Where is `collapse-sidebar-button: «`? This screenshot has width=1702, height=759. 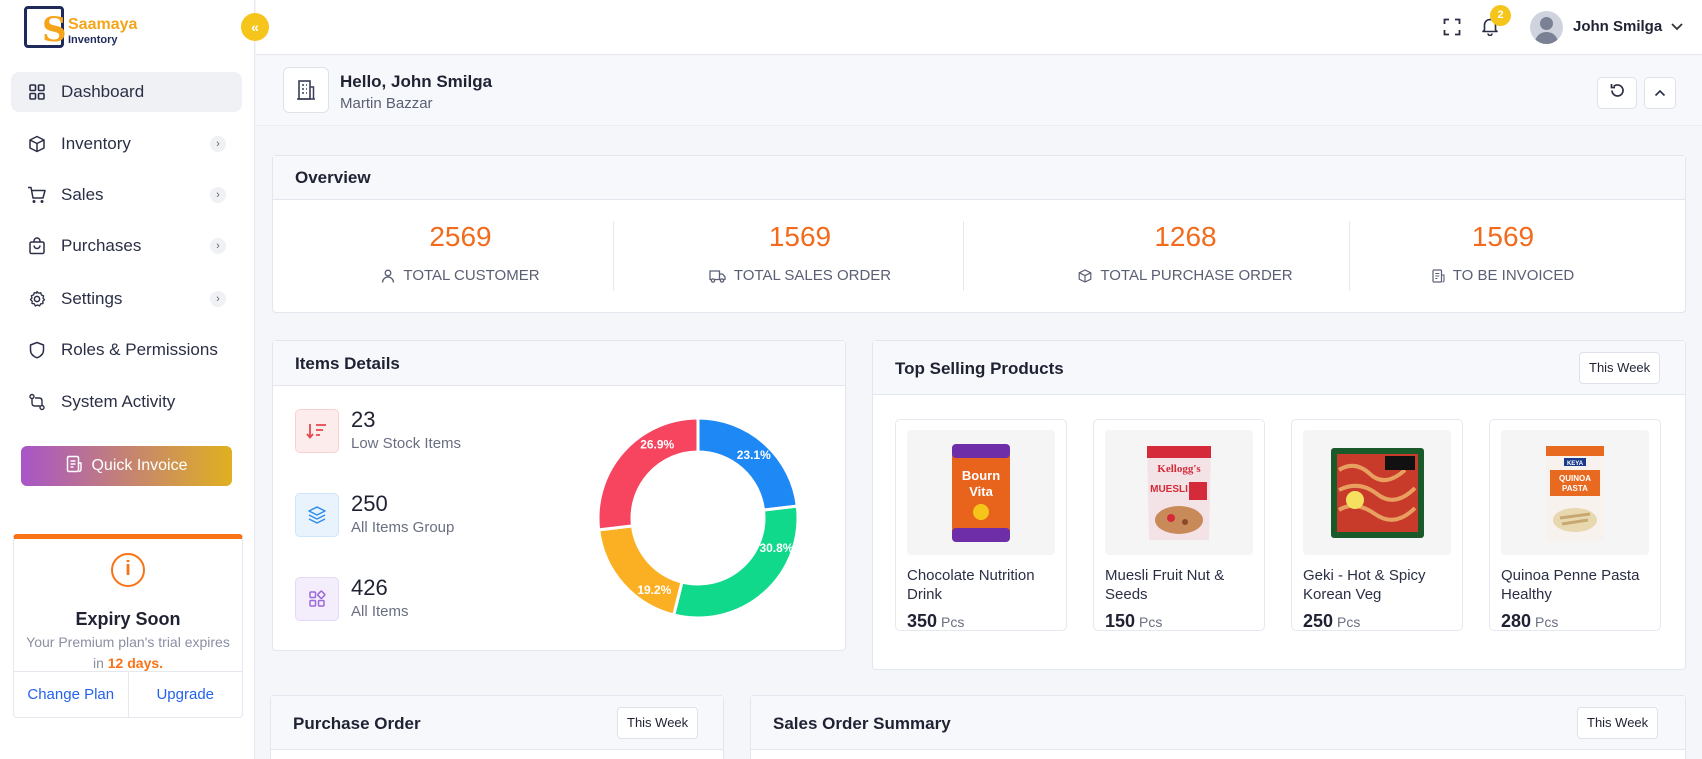 collapse-sidebar-button: « is located at coordinates (255, 27).